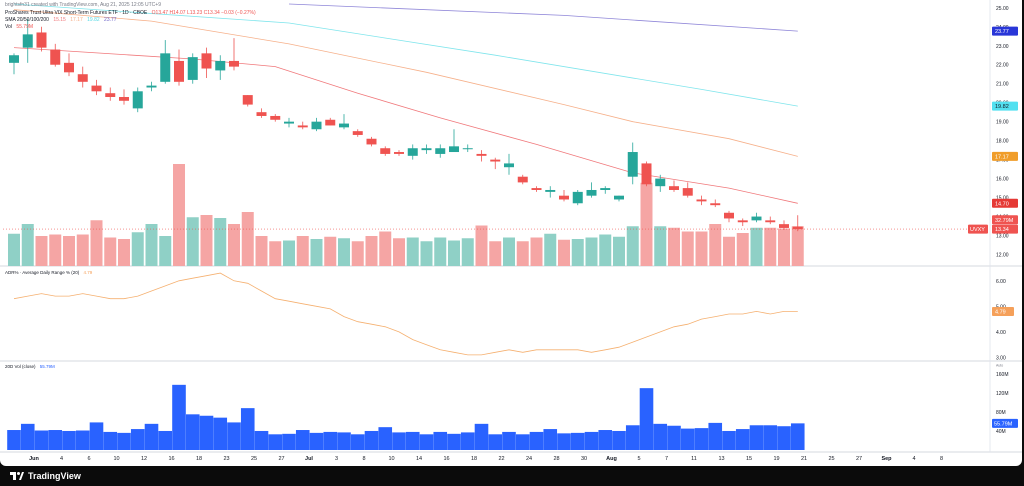 This screenshot has width=1024, height=486. Describe the element at coordinates (27, 20) in the screenshot. I see `sma-legend-label: SMA 20/50/100/200` at that location.